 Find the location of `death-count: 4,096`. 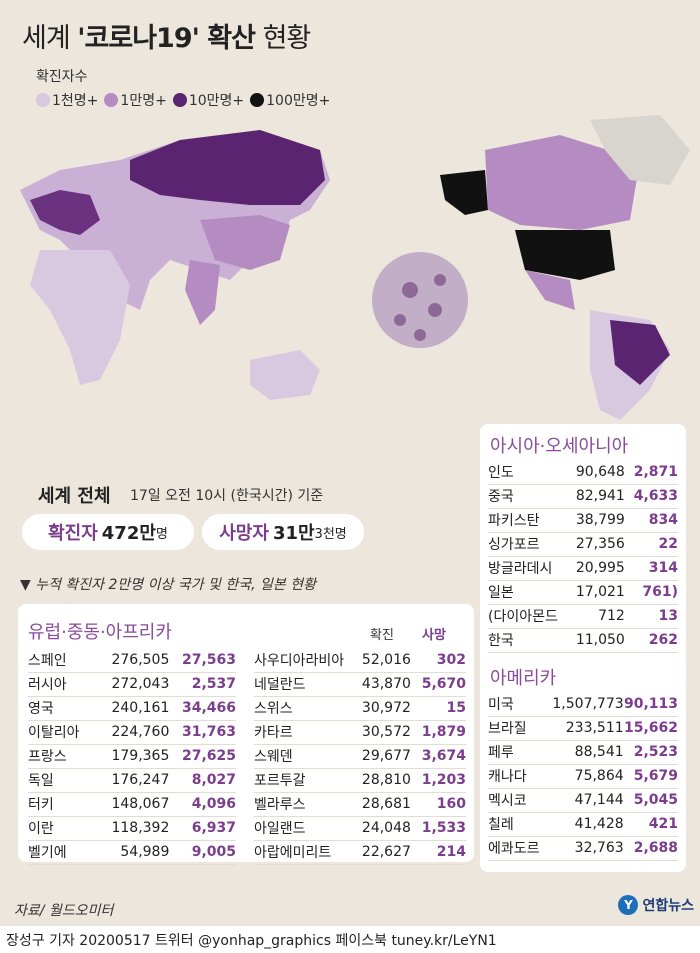

death-count: 4,096 is located at coordinates (202, 804).